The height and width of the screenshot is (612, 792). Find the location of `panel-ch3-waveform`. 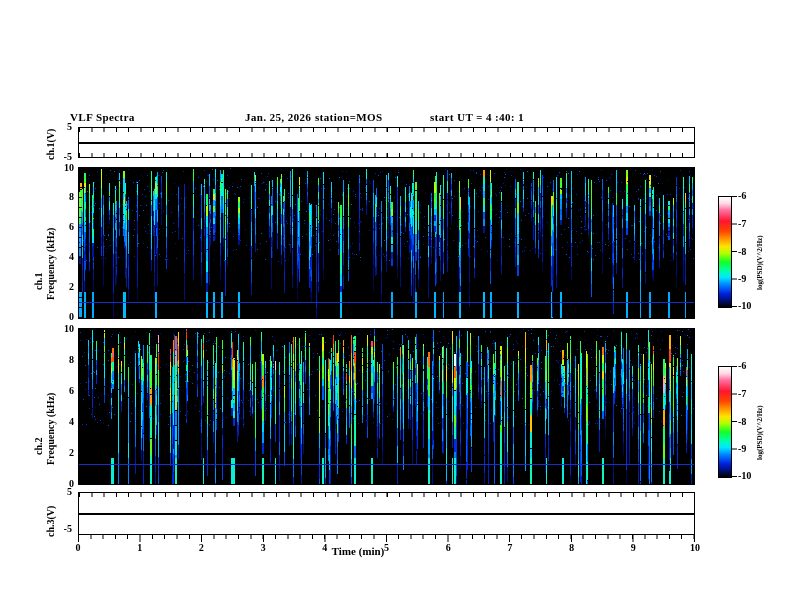

panel-ch3-waveform is located at coordinates (386, 513).